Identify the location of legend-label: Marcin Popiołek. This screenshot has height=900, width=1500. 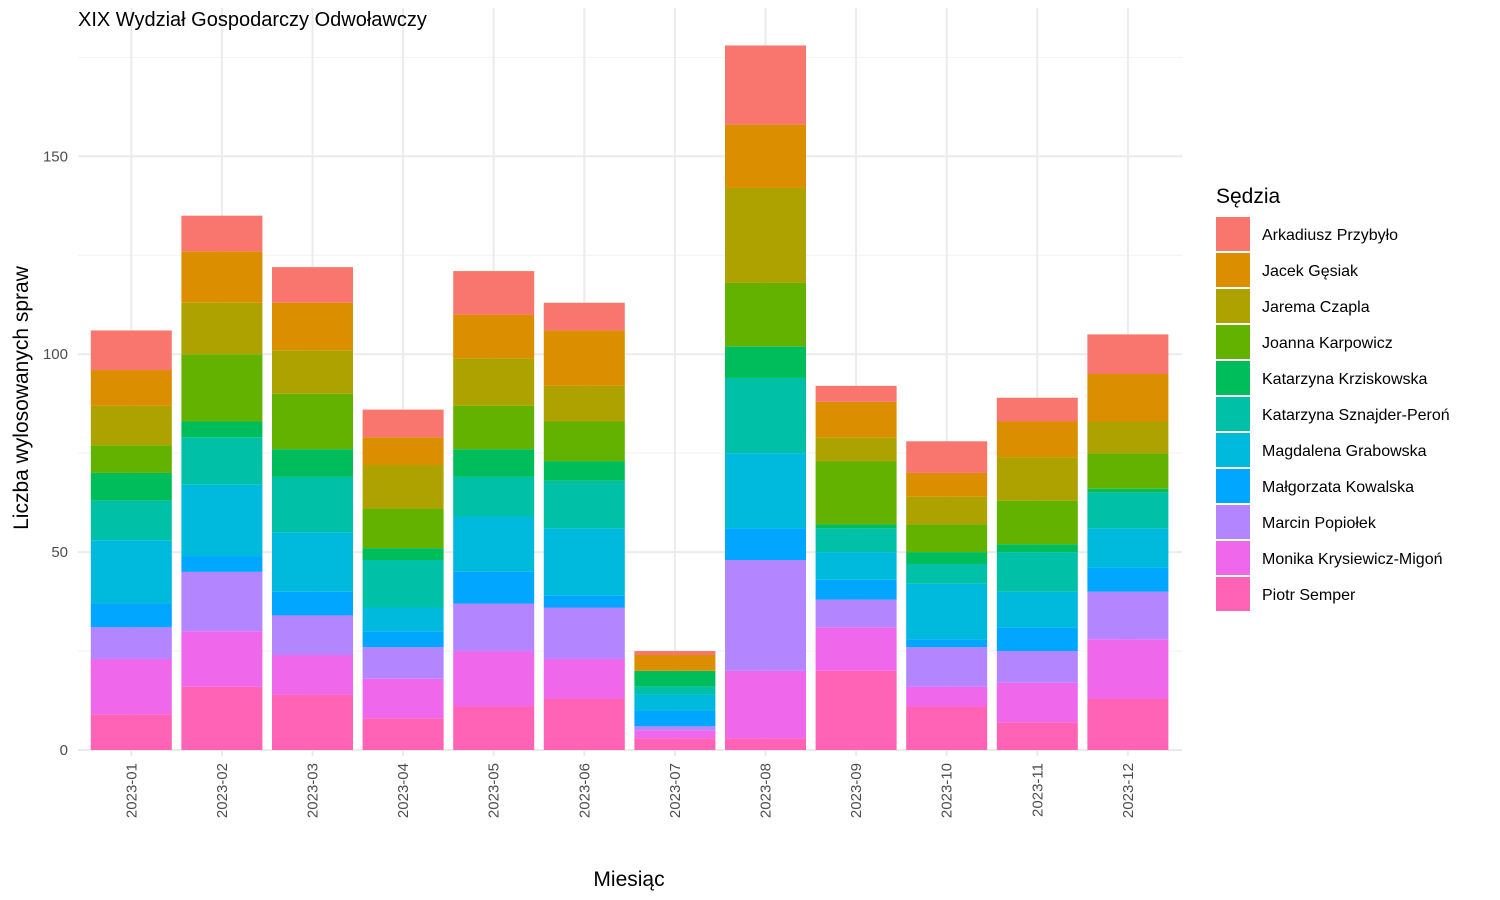
(1319, 523).